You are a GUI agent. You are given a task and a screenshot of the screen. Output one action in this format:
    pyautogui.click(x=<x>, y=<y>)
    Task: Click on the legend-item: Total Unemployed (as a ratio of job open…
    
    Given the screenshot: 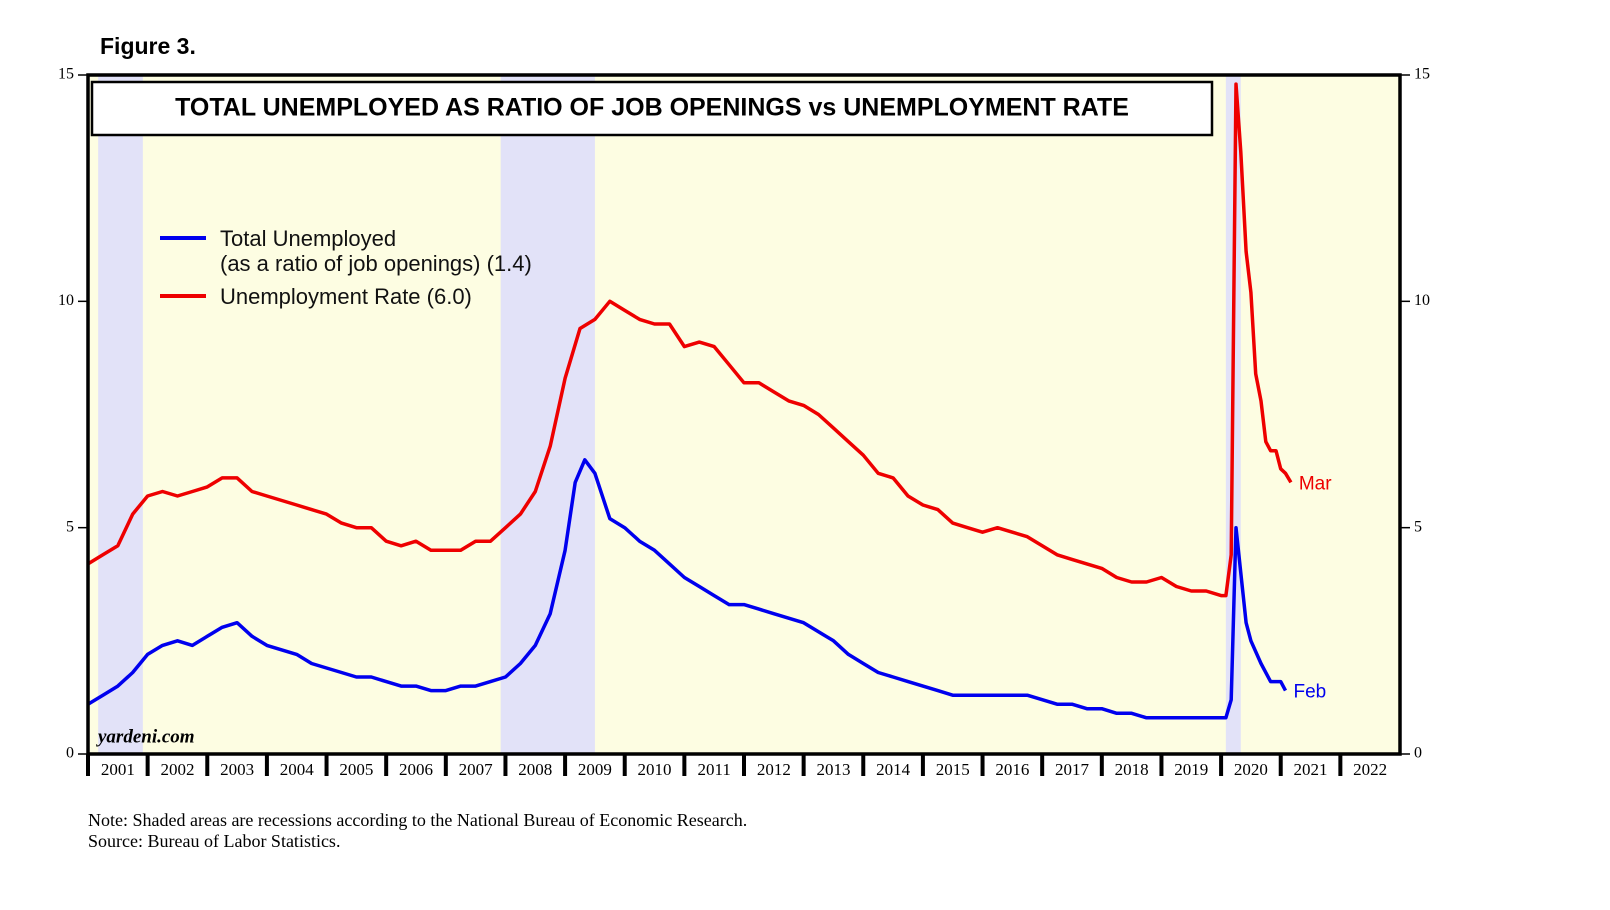 What is the action you would take?
    pyautogui.click(x=346, y=251)
    